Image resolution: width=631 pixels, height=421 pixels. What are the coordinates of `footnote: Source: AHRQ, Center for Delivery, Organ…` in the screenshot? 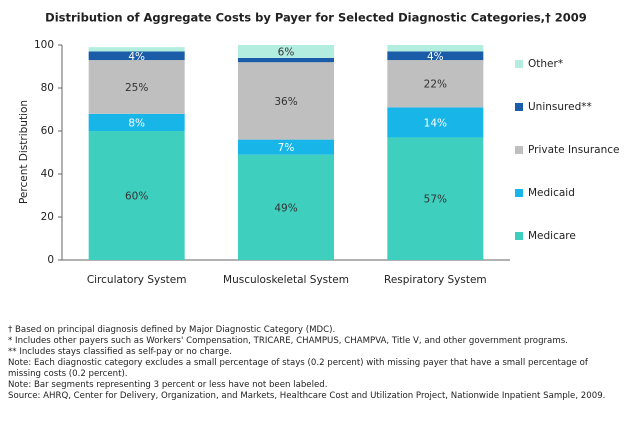 It's located at (307, 396).